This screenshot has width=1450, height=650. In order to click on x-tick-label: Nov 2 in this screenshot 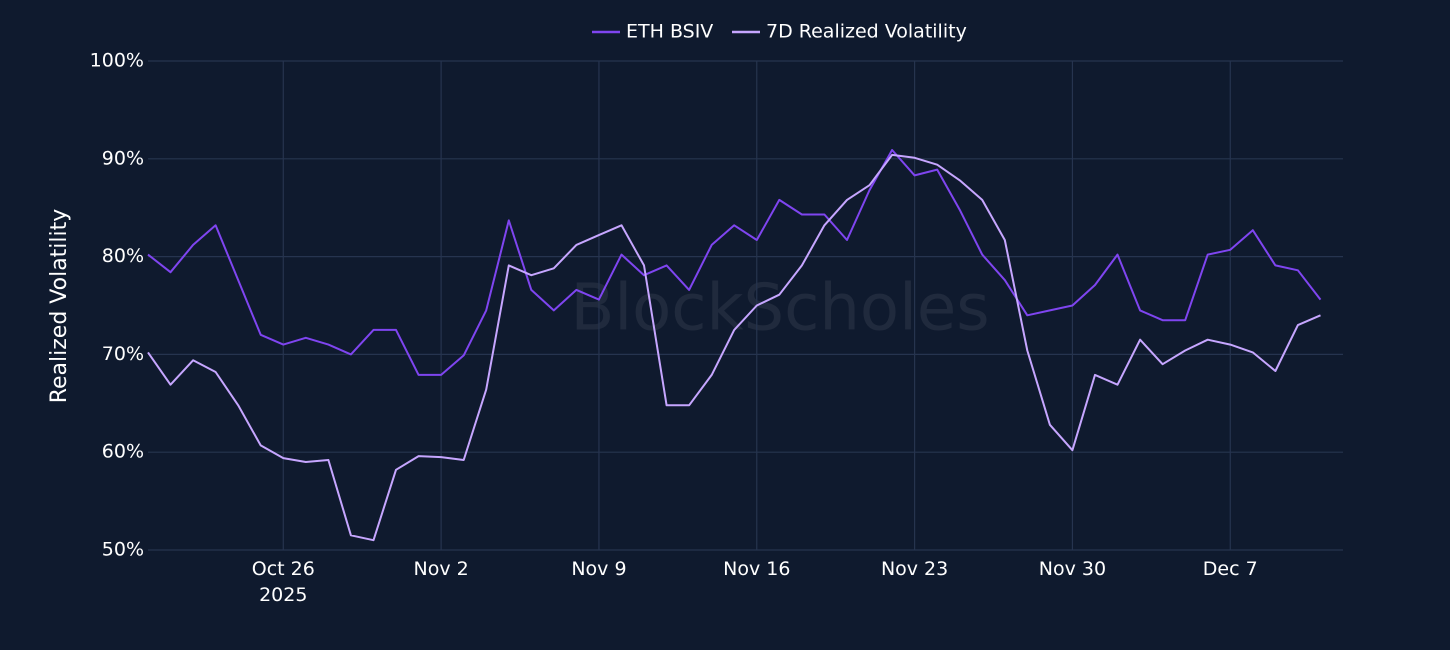, I will do `click(441, 569)`.